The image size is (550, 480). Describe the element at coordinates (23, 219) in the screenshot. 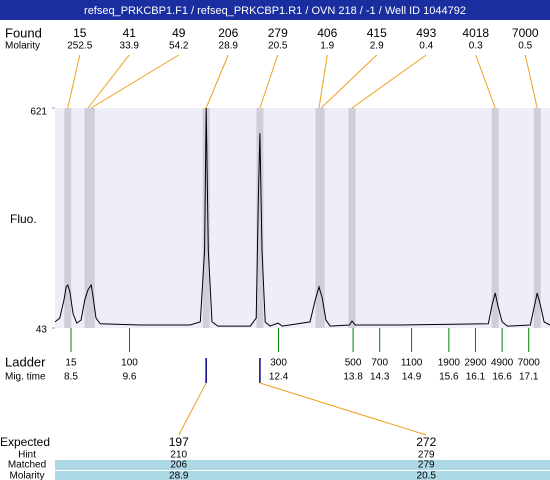

I see `y-axis-label: Fluo.` at that location.